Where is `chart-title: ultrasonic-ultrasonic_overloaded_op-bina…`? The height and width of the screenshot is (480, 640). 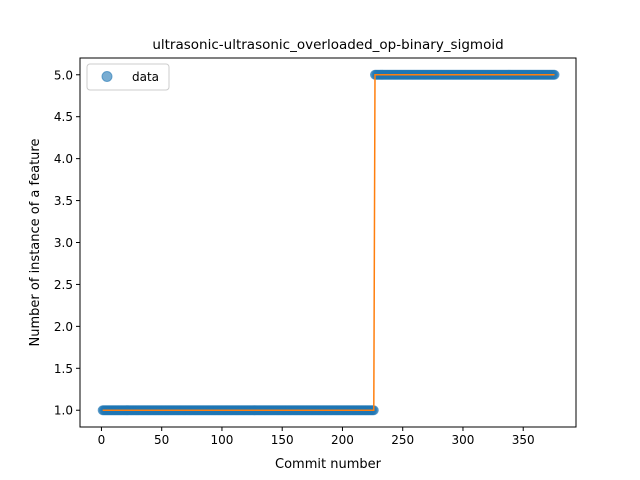 chart-title: ultrasonic-ultrasonic_overloaded_op-bina… is located at coordinates (327, 45).